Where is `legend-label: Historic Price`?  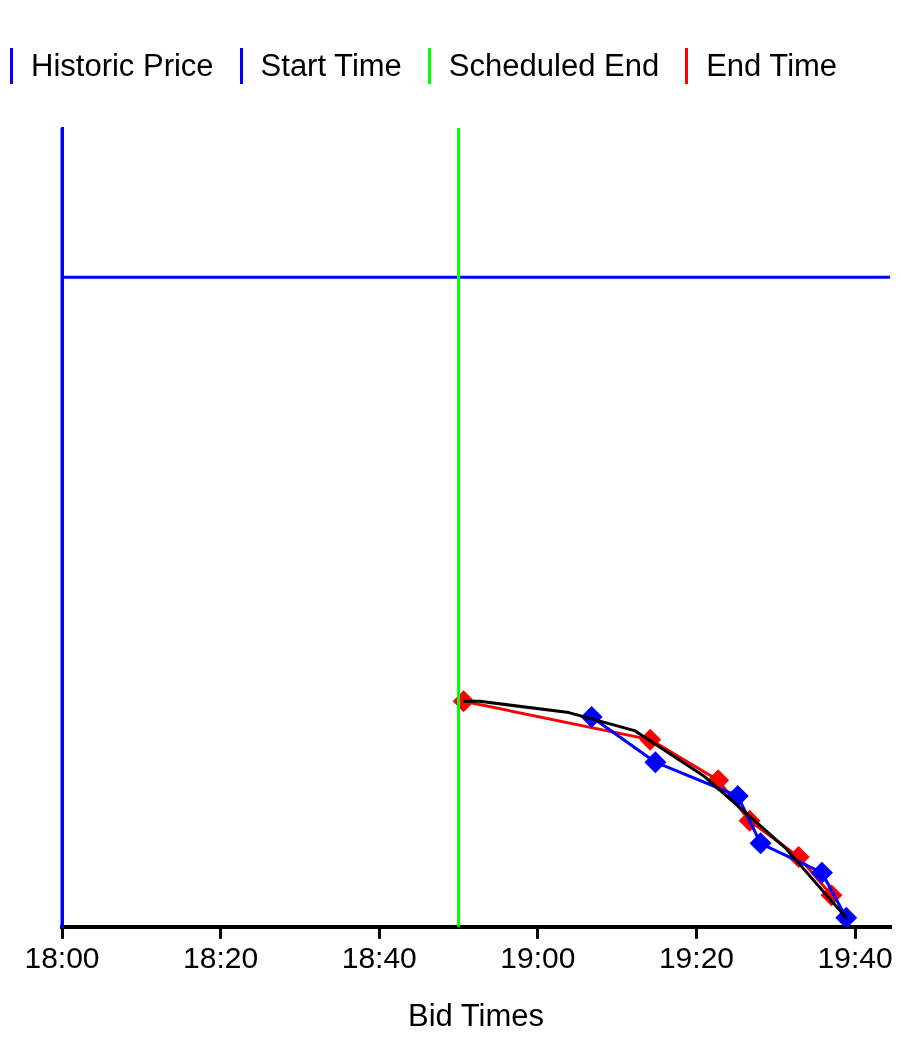 legend-label: Historic Price is located at coordinates (122, 66).